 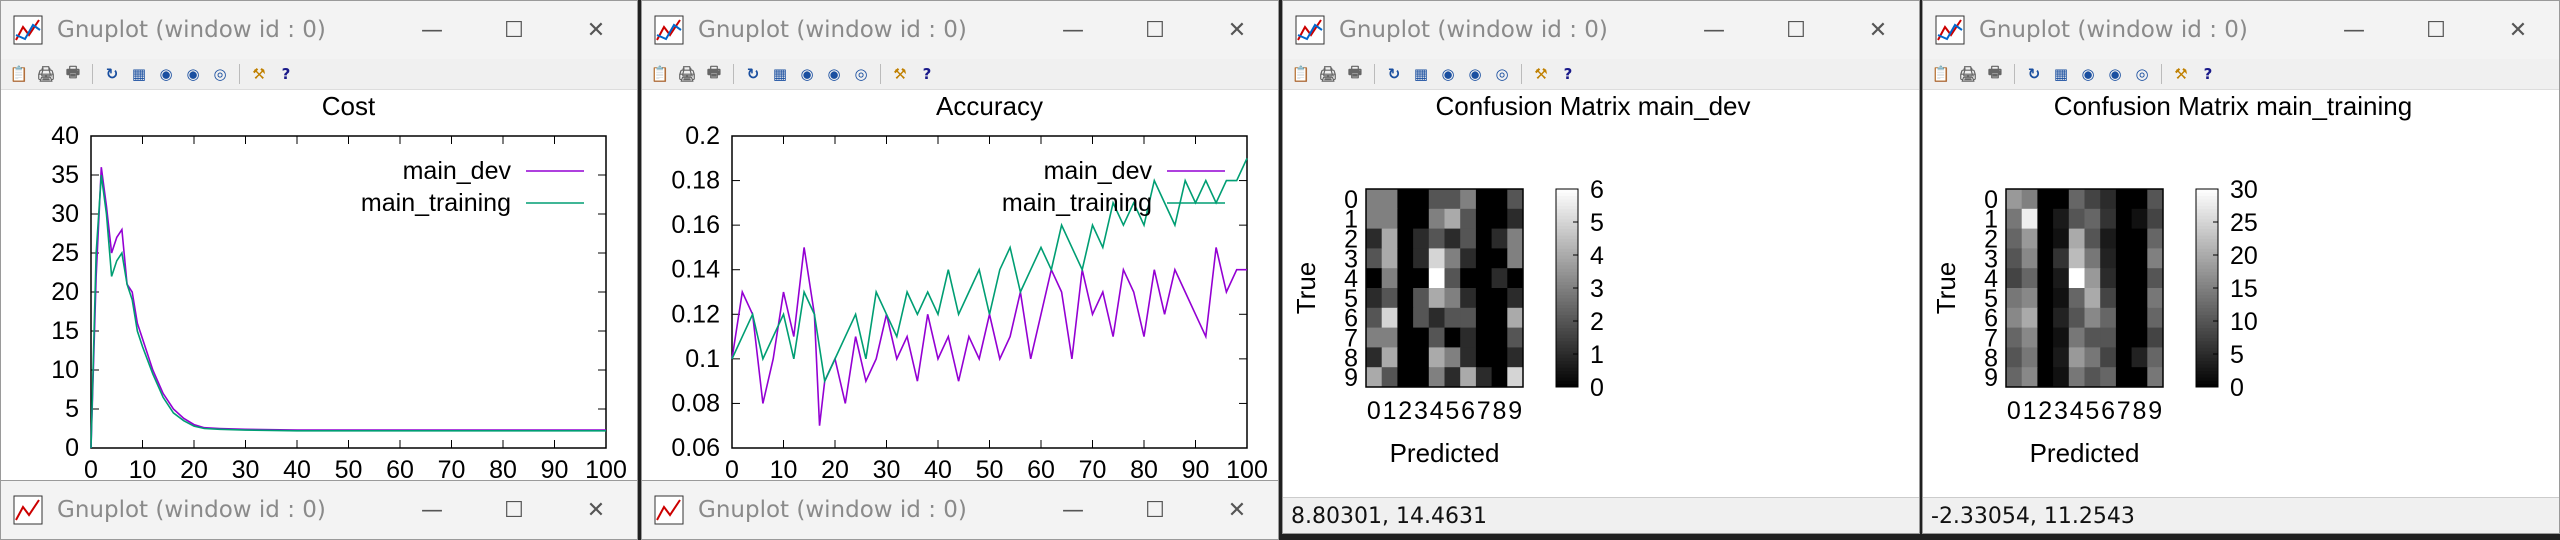 What do you see at coordinates (1351, 299) in the screenshot?
I see `y-tick-label: 5` at bounding box center [1351, 299].